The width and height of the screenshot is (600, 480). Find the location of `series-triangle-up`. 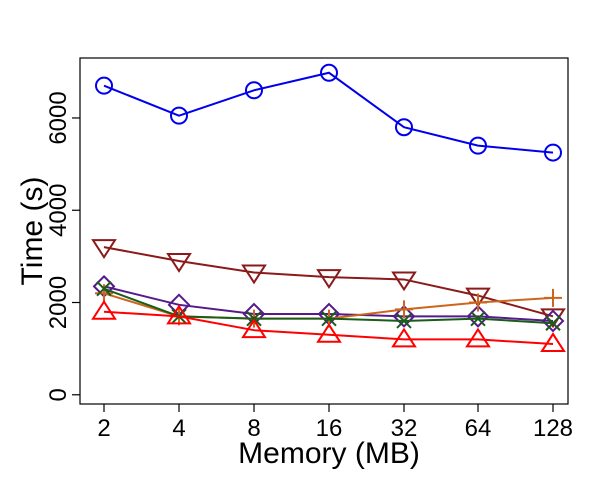

series-triangle-up is located at coordinates (328, 326).